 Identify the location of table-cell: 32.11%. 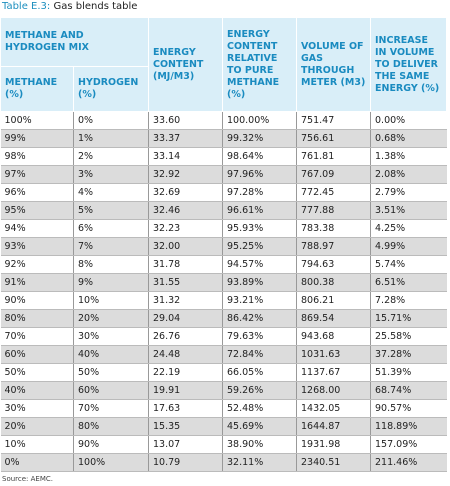
(259, 462).